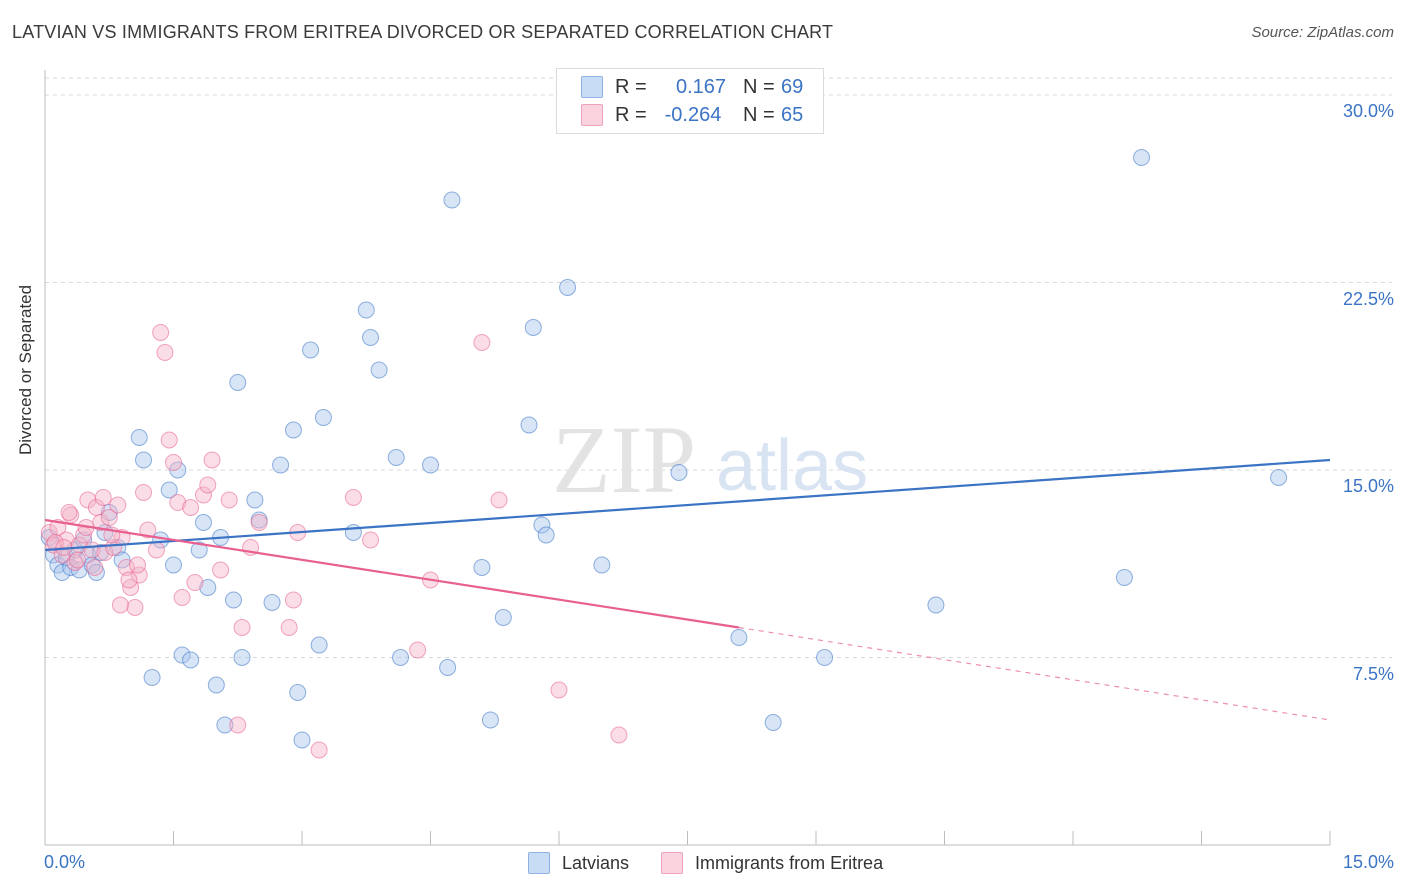 The image size is (1406, 892). What do you see at coordinates (792, 114) in the screenshot?
I see `n-value: 65` at bounding box center [792, 114].